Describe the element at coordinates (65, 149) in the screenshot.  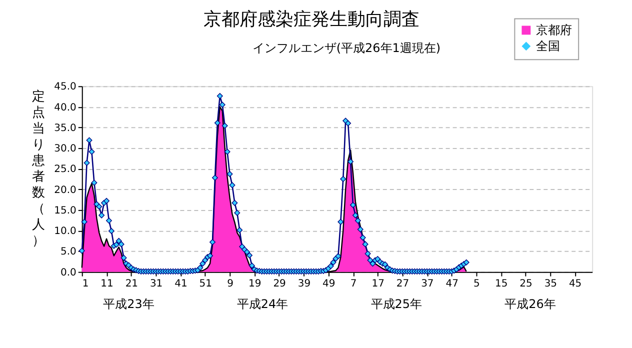
I see `y-tick-label: 30.0` at that location.